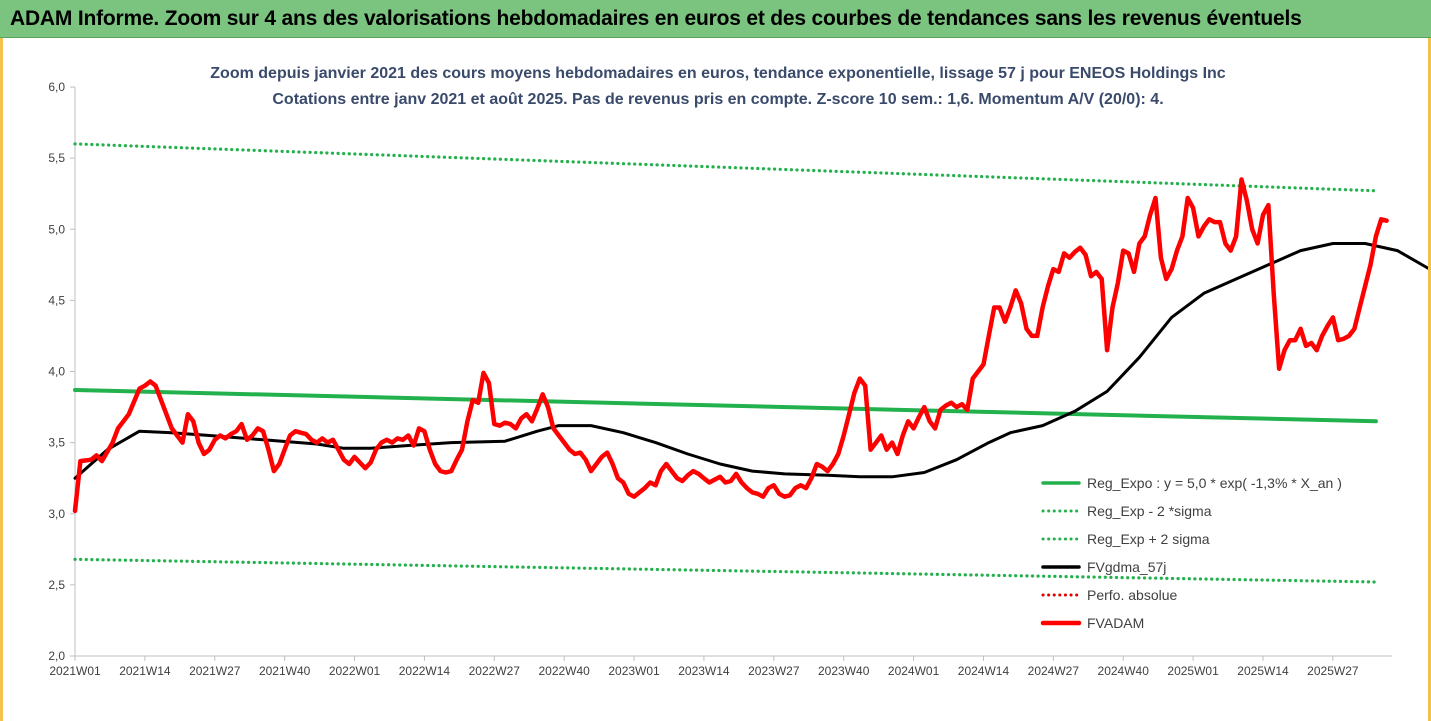  I want to click on y-tick-label: 6,0, so click(56, 87).